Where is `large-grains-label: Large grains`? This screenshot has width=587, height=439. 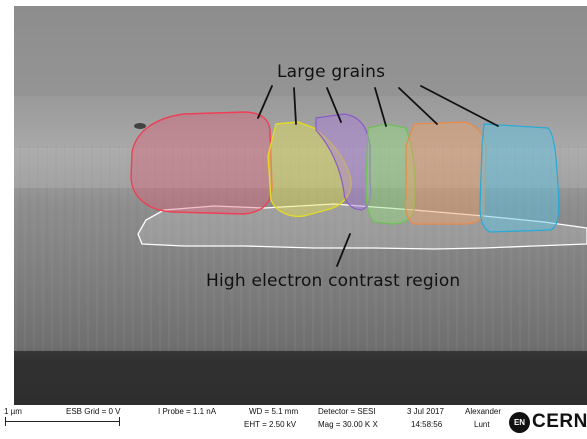 large-grains-label: Large grains is located at coordinates (331, 72).